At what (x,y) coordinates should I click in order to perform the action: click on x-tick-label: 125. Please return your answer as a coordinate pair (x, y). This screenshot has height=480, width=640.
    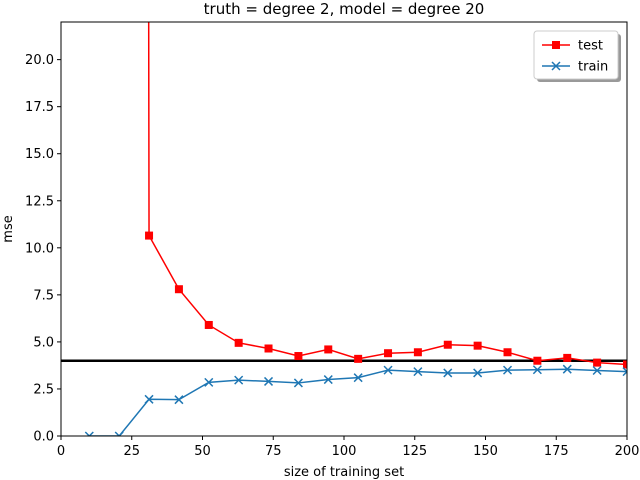
    Looking at the image, I should click on (414, 451).